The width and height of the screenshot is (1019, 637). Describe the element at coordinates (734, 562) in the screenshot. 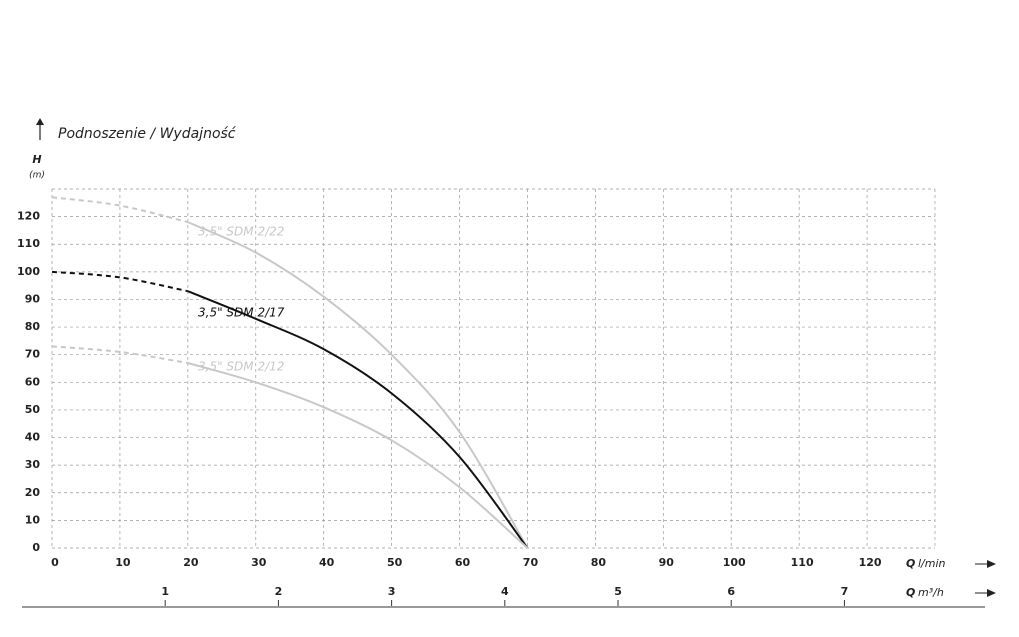

I see `x-tick-label: 100` at that location.